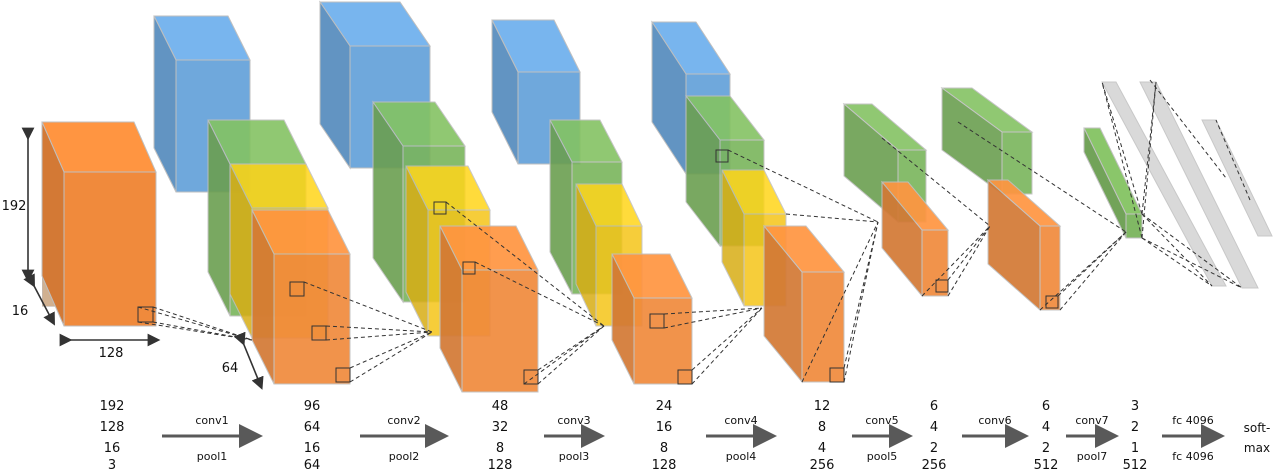 The height and width of the screenshot is (472, 1276). I want to click on layer1-kernel-a, so click(297, 289).